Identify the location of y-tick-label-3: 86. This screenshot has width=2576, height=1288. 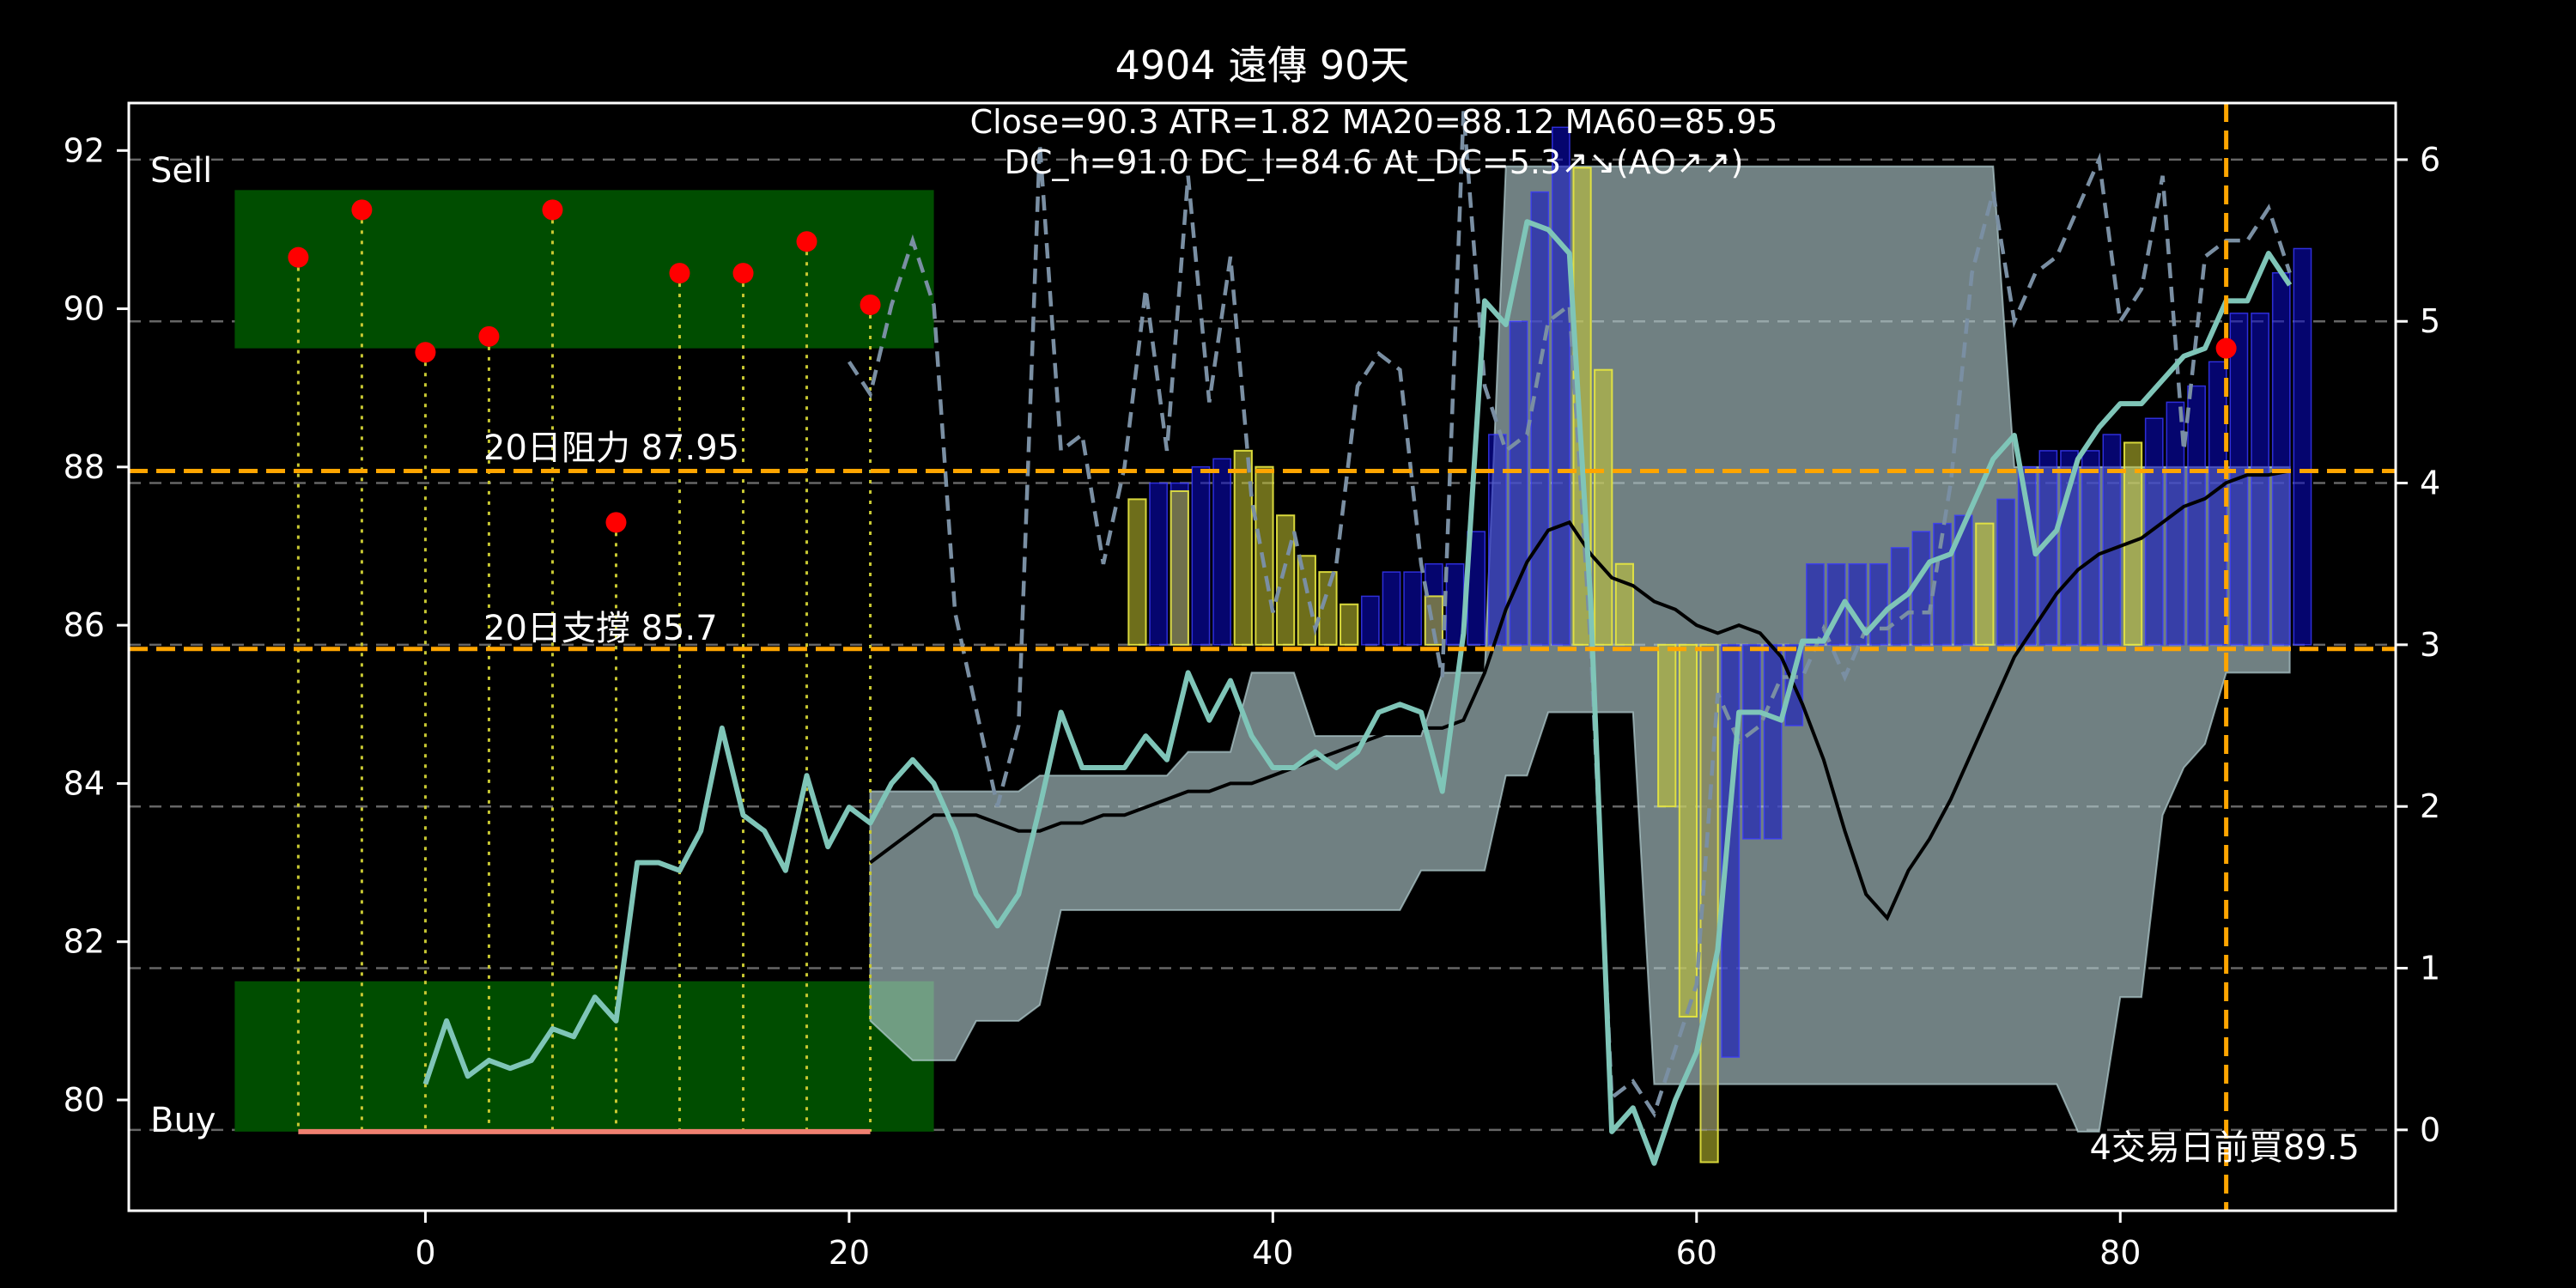
(85, 625).